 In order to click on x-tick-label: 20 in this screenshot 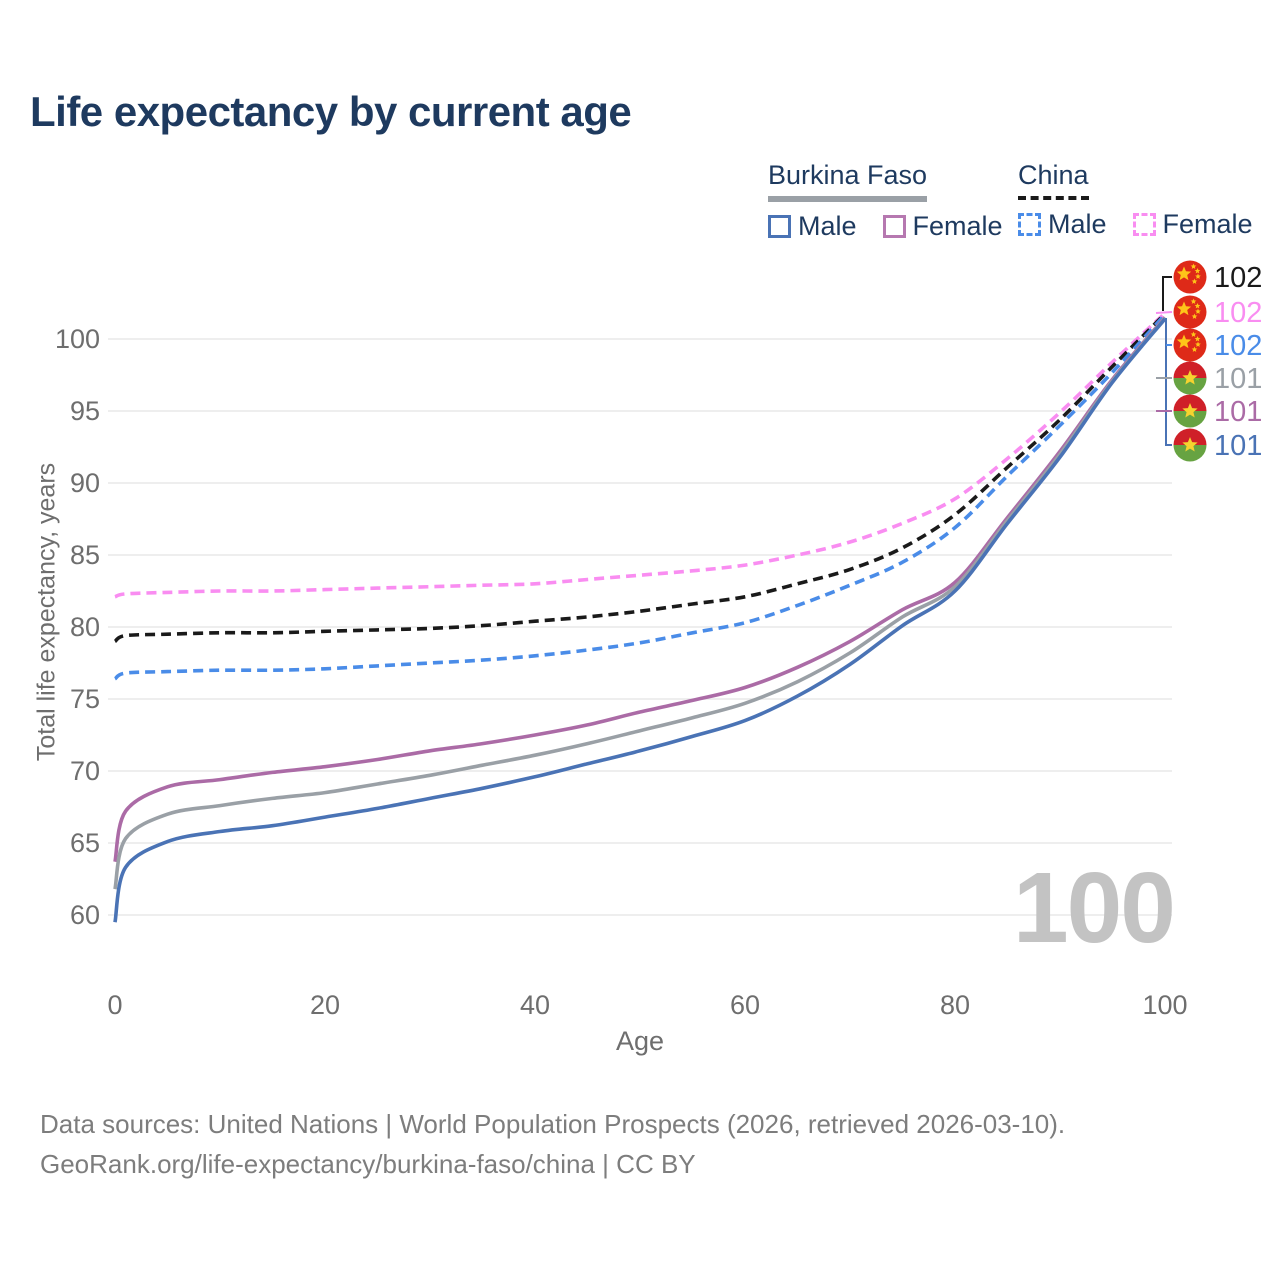, I will do `click(325, 1005)`.